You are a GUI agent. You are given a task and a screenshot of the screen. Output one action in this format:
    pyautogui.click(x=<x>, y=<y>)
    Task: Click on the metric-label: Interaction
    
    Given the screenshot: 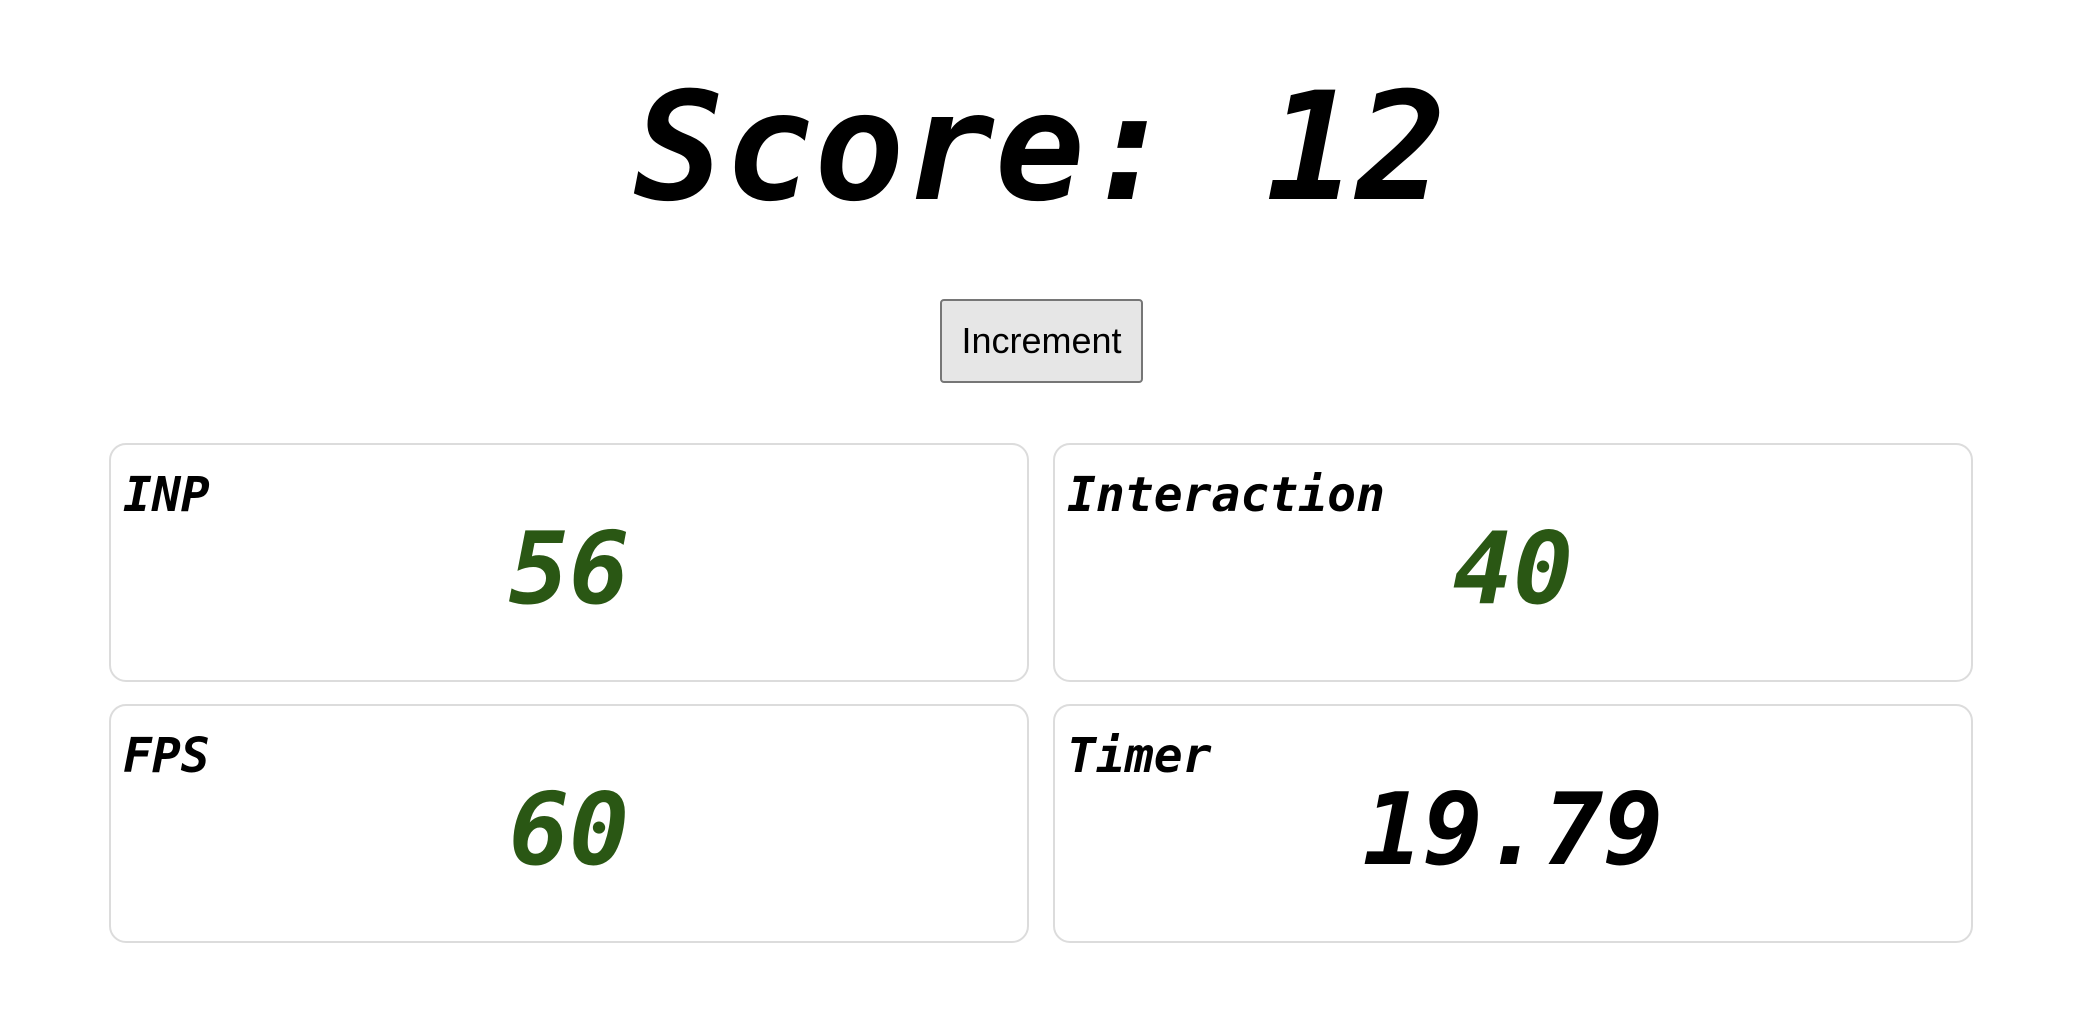 What is the action you would take?
    pyautogui.click(x=1226, y=495)
    